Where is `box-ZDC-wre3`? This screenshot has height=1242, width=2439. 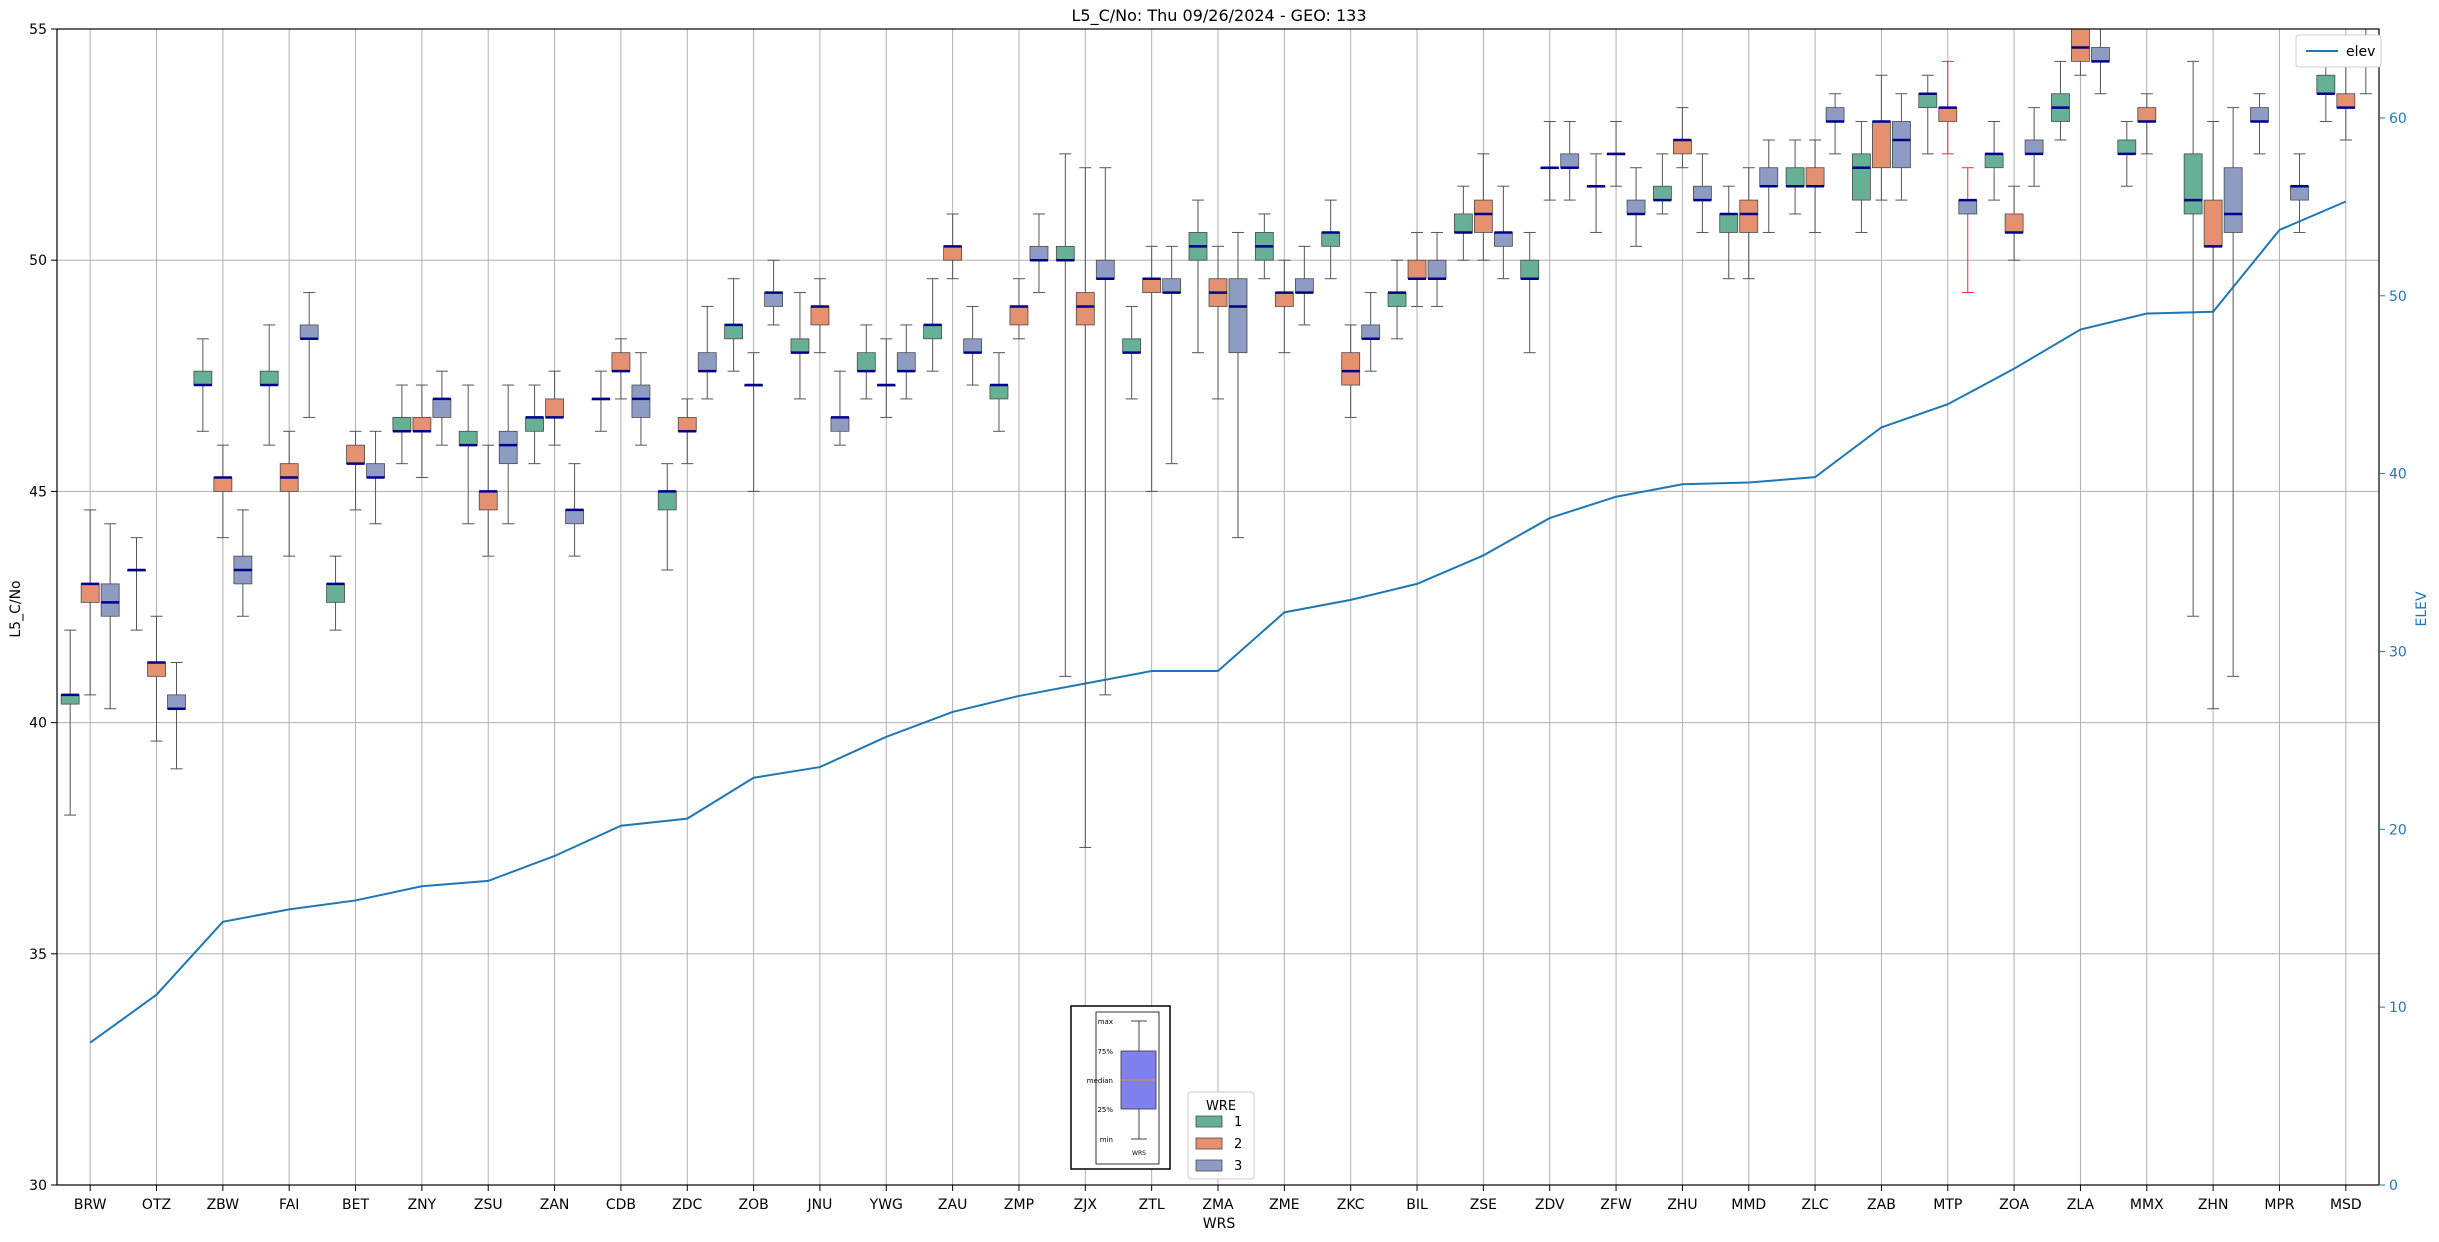
box-ZDC-wre3 is located at coordinates (707, 352).